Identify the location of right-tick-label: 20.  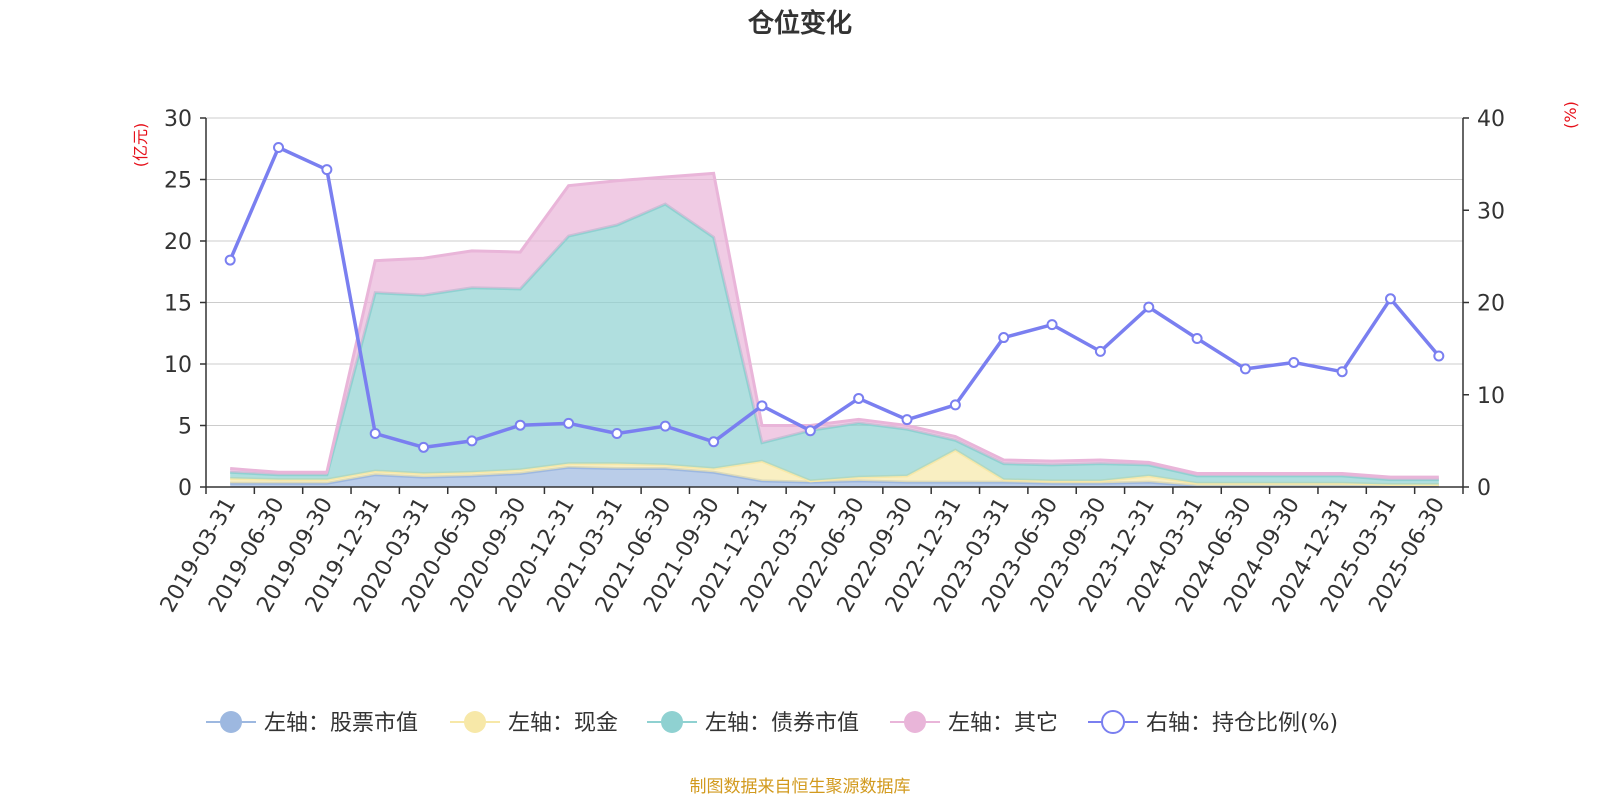
(1491, 304).